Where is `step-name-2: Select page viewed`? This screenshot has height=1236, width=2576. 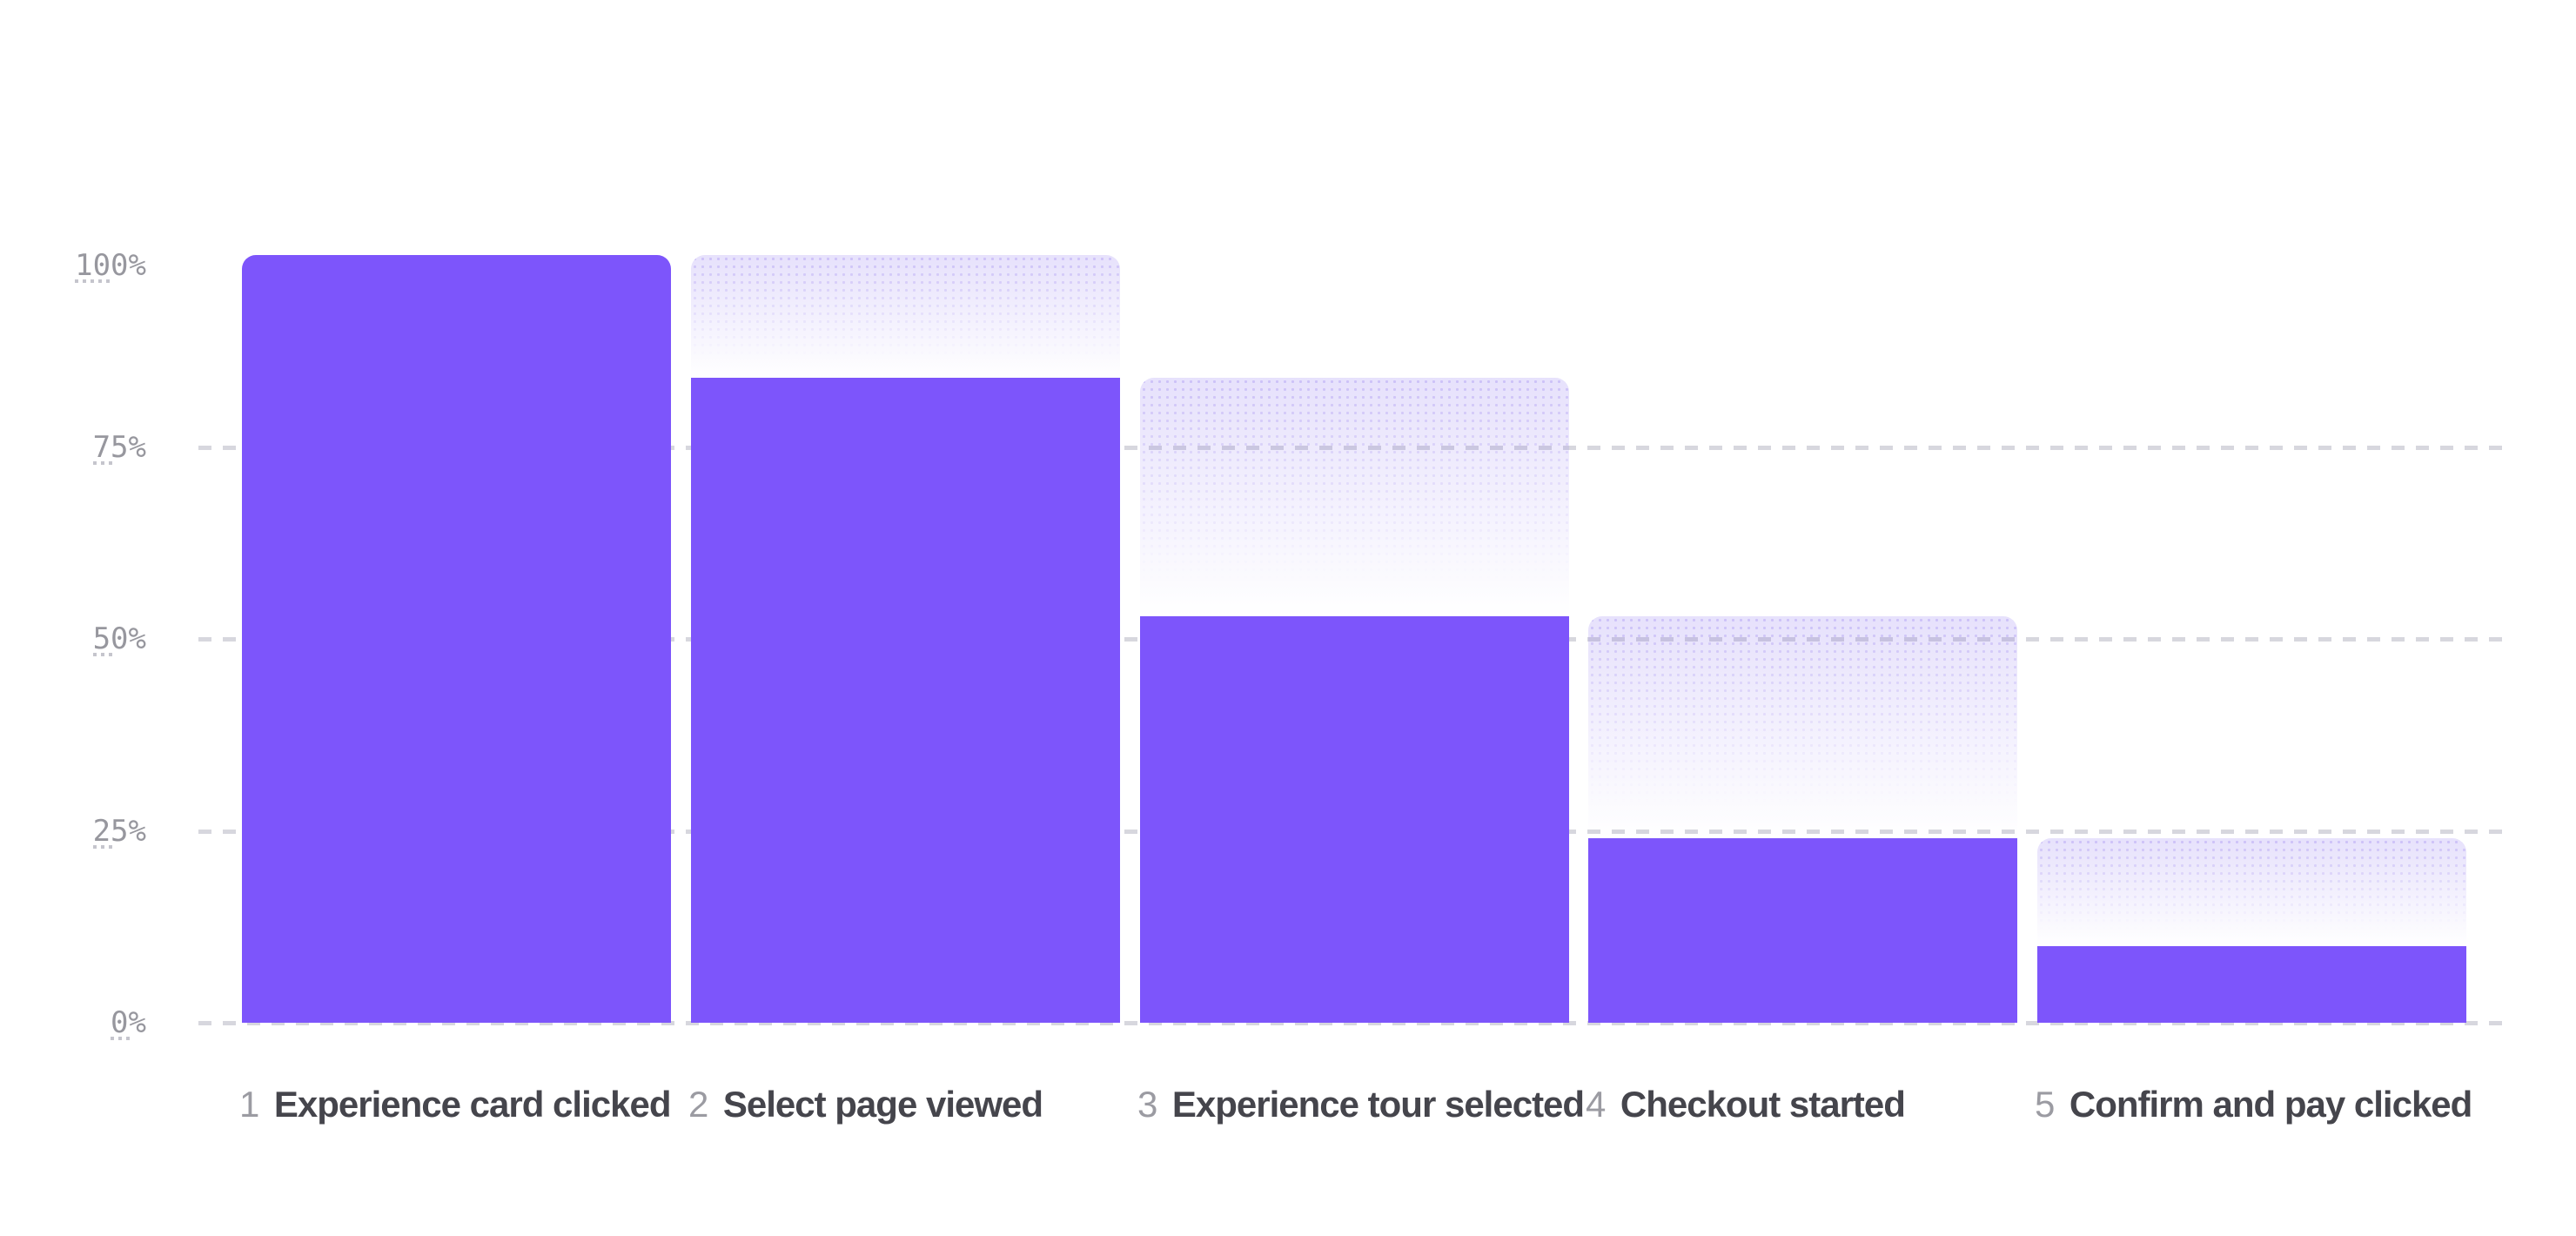 step-name-2: Select page viewed is located at coordinates (883, 1104).